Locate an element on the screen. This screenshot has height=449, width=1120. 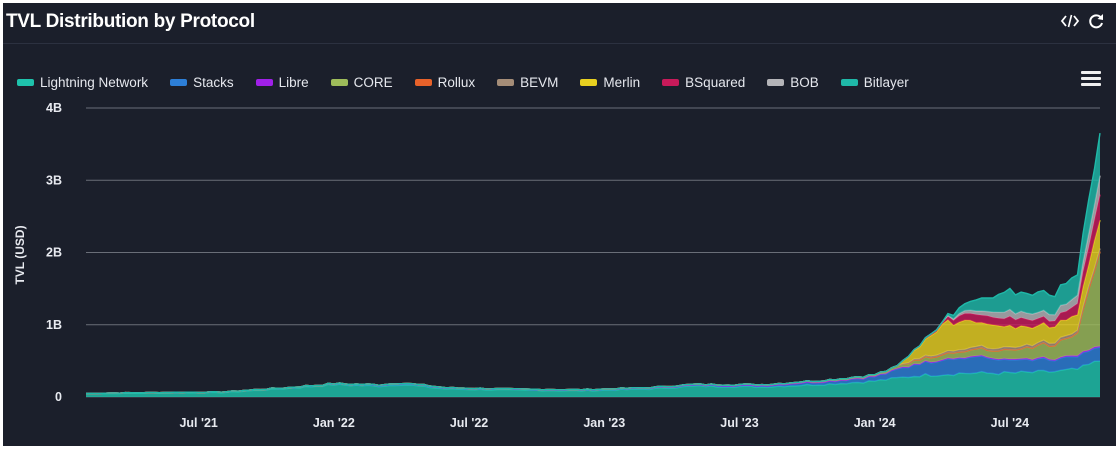
x-tick-label: Jul '22 is located at coordinates (469, 423).